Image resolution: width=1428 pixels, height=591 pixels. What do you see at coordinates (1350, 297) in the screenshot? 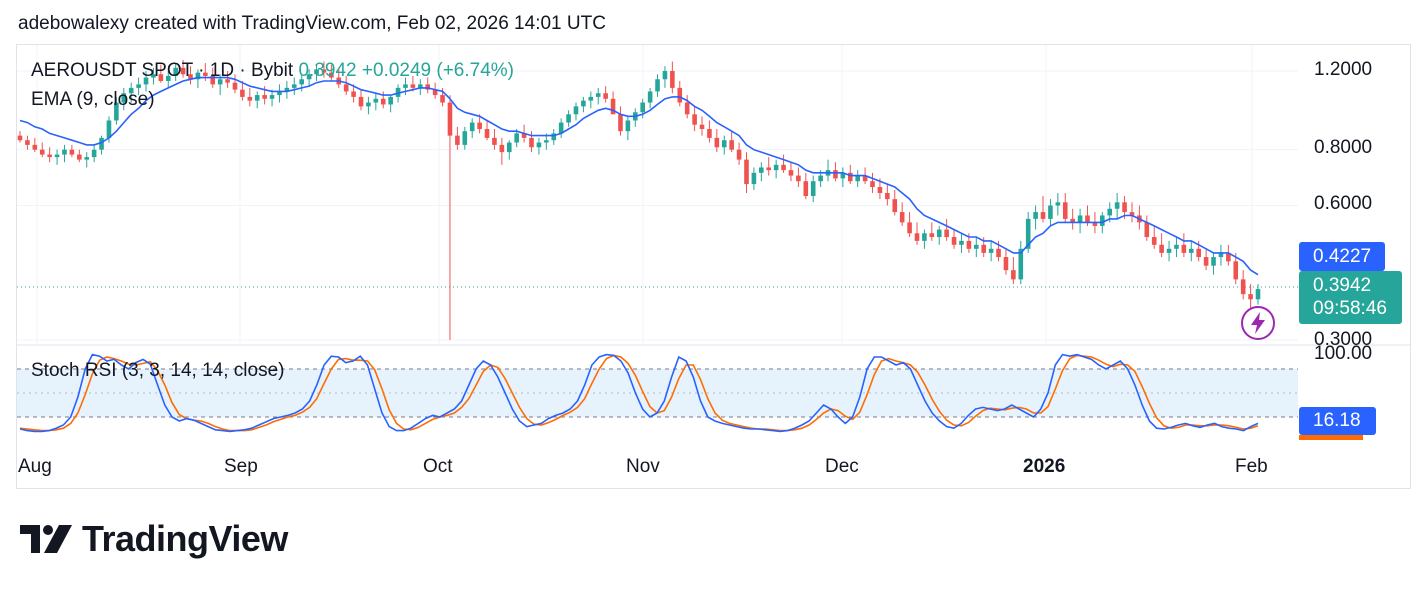
I see `last-price-tag: 0.3942 09:58:46` at bounding box center [1350, 297].